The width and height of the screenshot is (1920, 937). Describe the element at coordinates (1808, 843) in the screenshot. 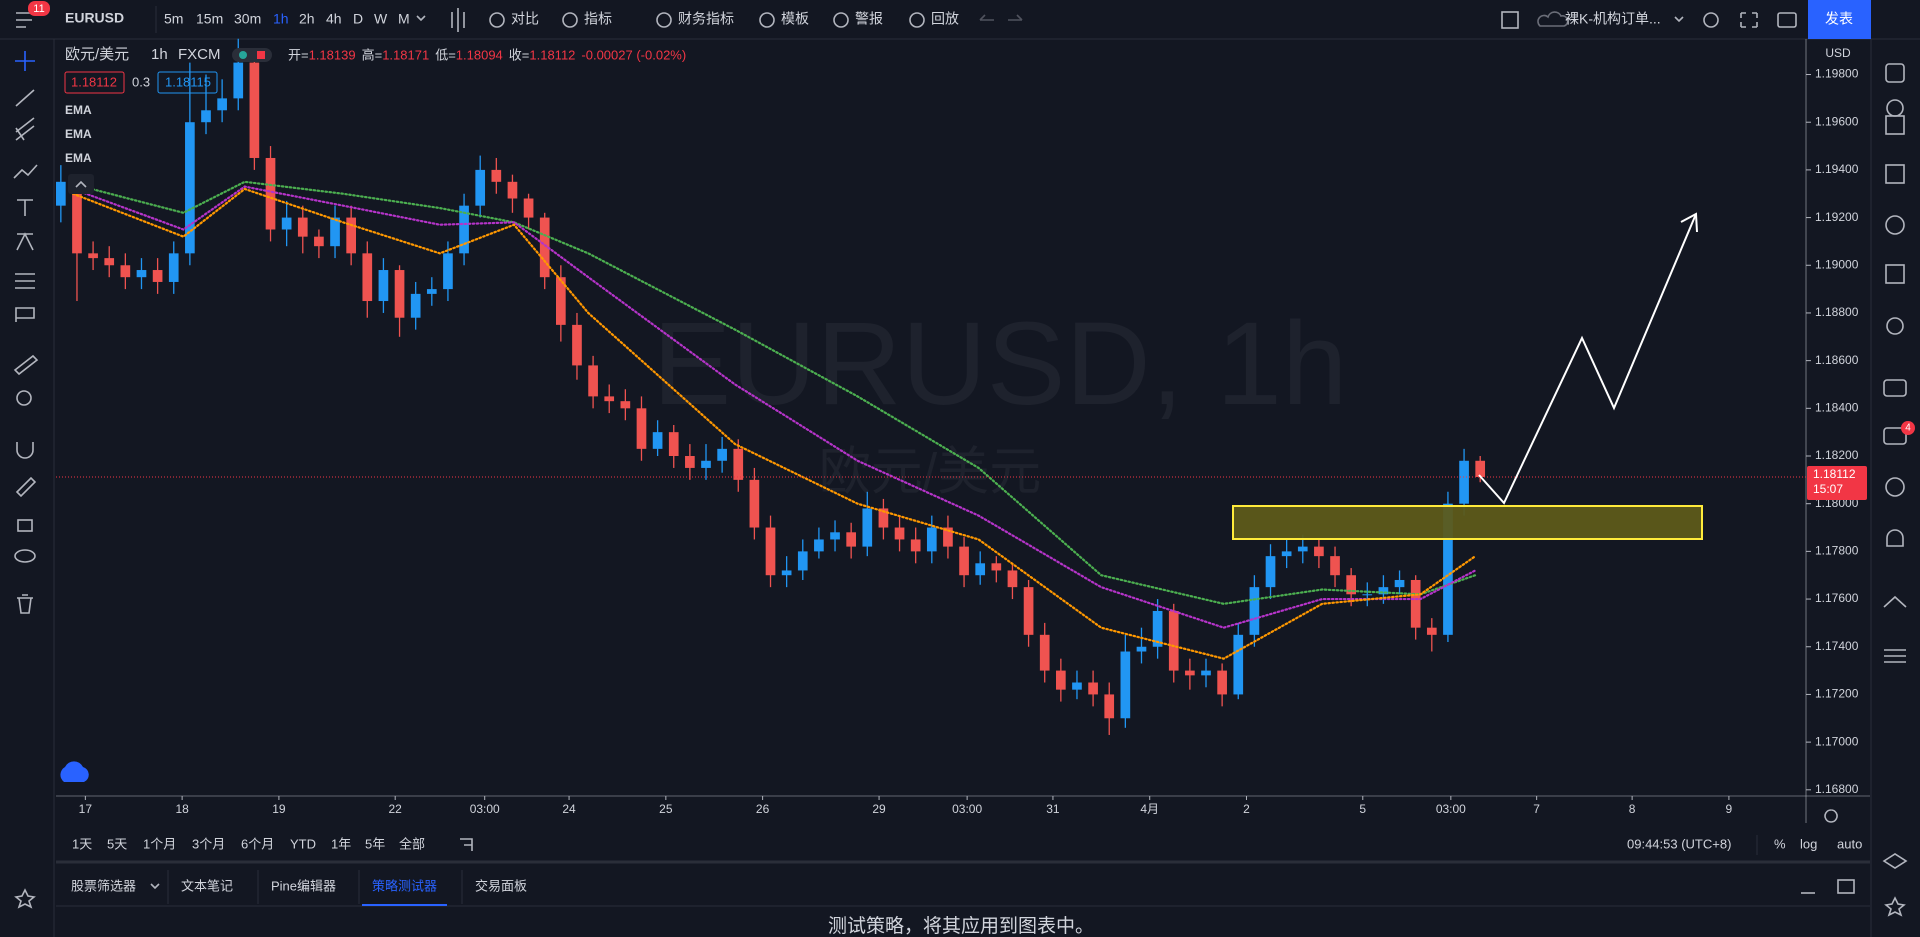

I see `log-toggle: log` at that location.